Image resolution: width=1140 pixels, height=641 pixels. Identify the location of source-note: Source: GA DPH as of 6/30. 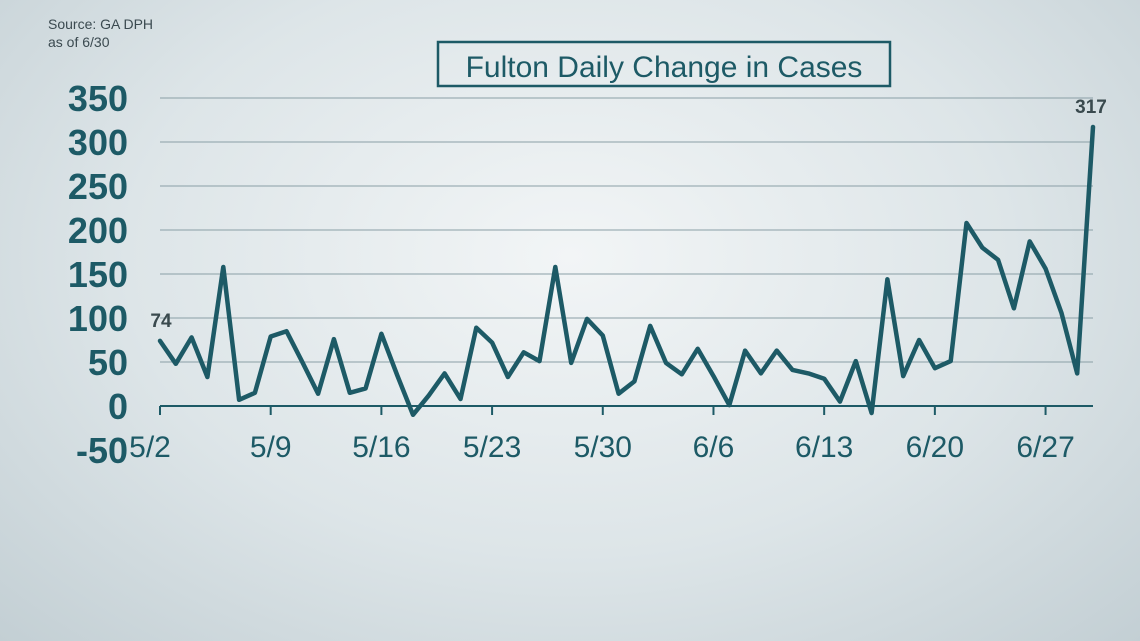
(100, 33).